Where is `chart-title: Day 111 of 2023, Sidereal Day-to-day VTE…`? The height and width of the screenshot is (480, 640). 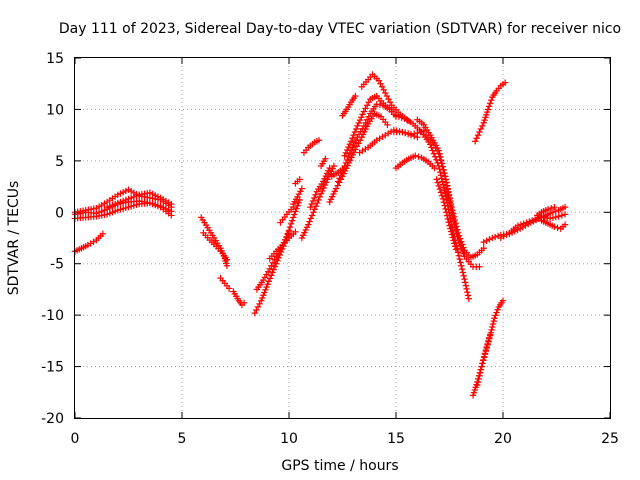
chart-title: Day 111 of 2023, Sidereal Day-to-day VTE… is located at coordinates (340, 29).